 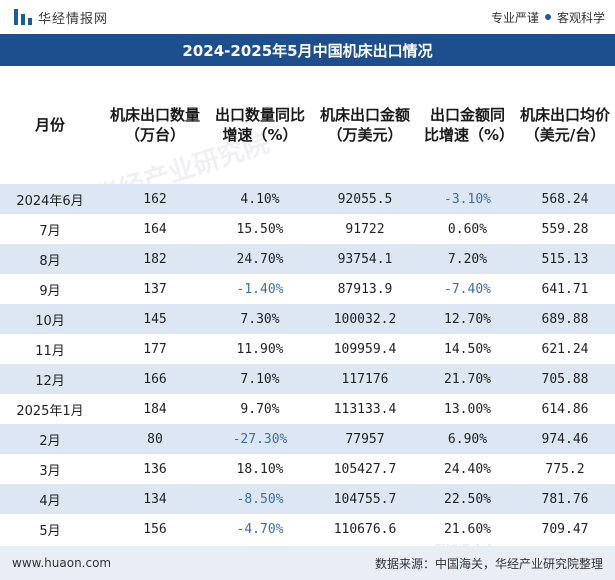 I want to click on column-header-qty-yoy: 出口数量同比增速（%）, so click(x=259, y=125).